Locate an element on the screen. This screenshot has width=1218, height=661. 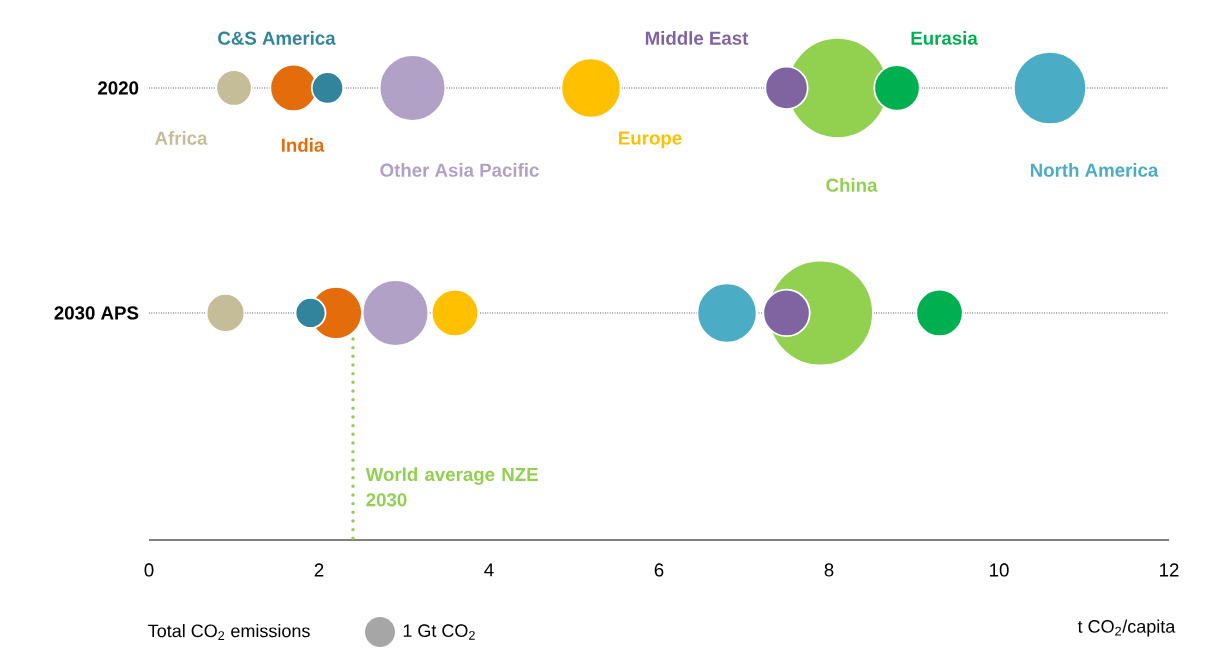
x-tick-label: 8 is located at coordinates (829, 570).